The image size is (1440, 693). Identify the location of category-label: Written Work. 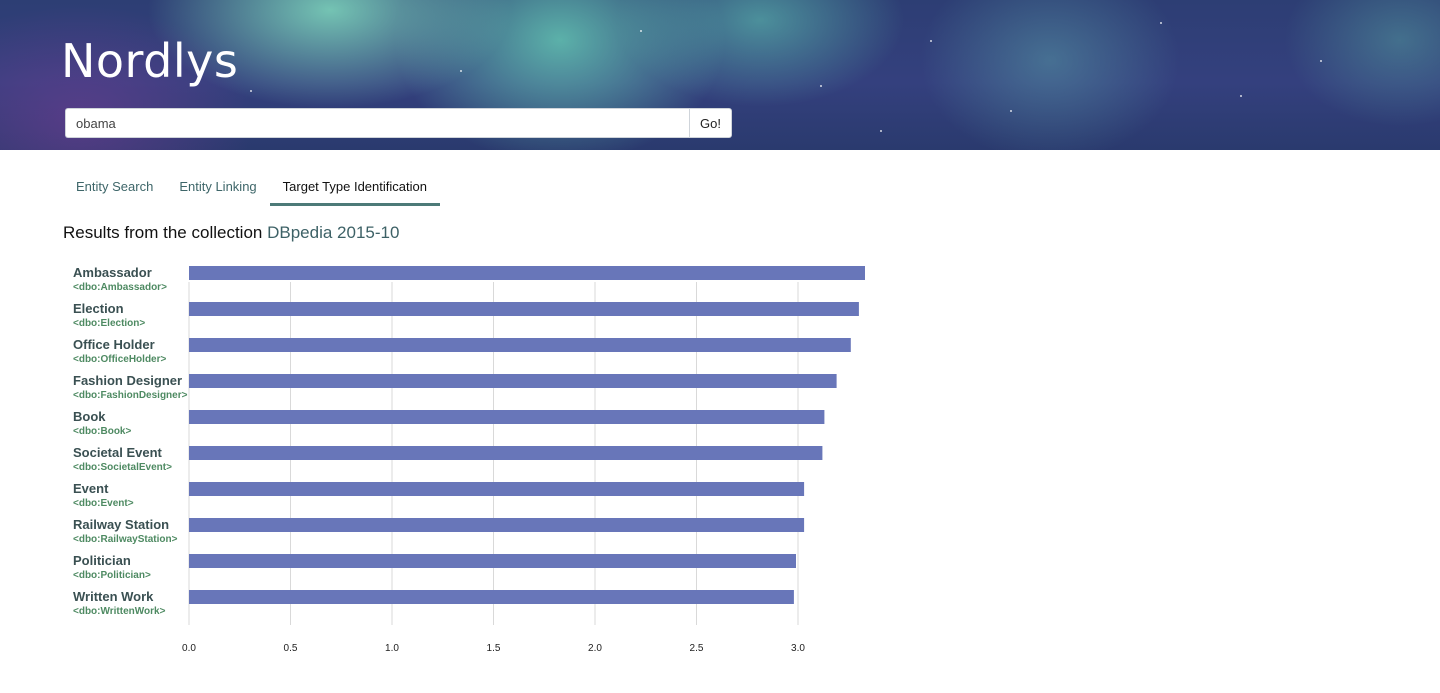
(113, 596).